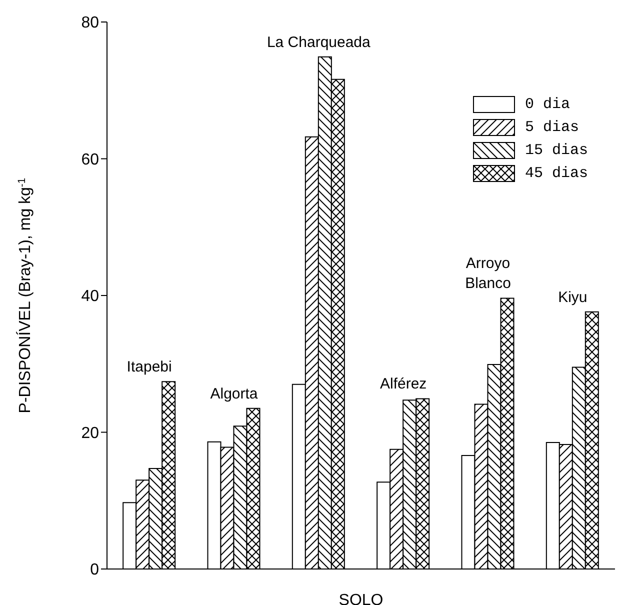 This screenshot has width=626, height=605. What do you see at coordinates (319, 42) in the screenshot?
I see `annotation: La Charqueada` at bounding box center [319, 42].